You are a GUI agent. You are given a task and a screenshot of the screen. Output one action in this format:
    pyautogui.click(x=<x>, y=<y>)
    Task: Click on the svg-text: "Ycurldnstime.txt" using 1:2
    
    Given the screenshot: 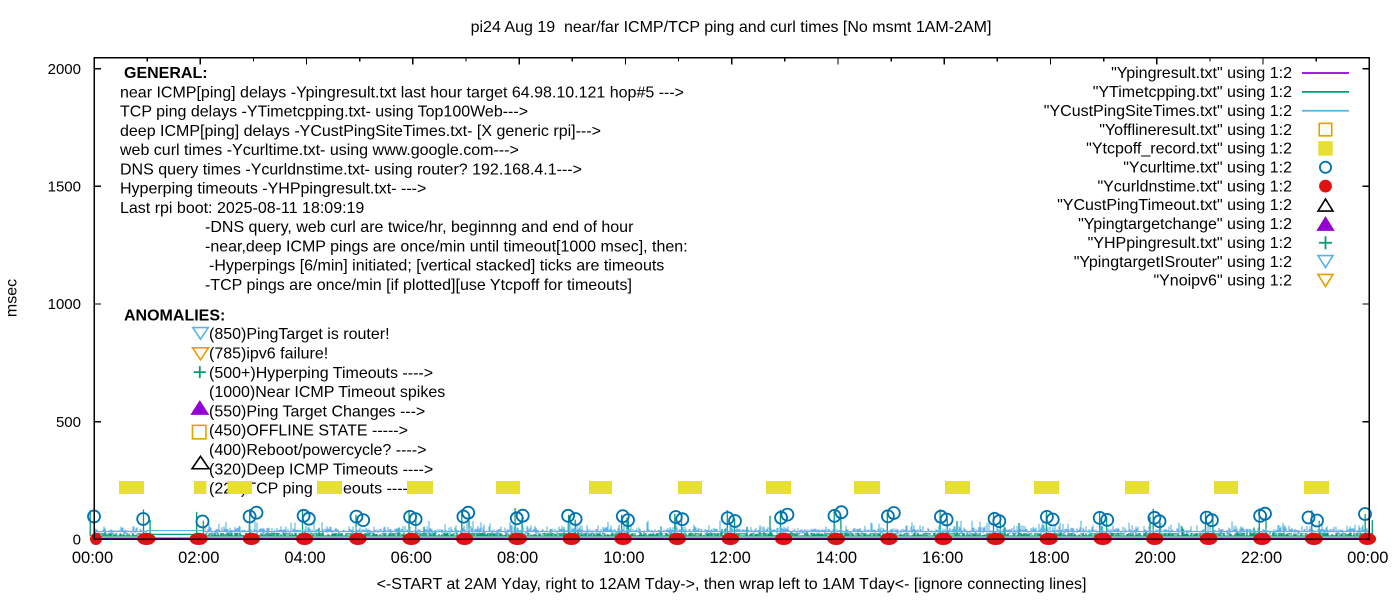 What is the action you would take?
    pyautogui.click(x=1194, y=186)
    